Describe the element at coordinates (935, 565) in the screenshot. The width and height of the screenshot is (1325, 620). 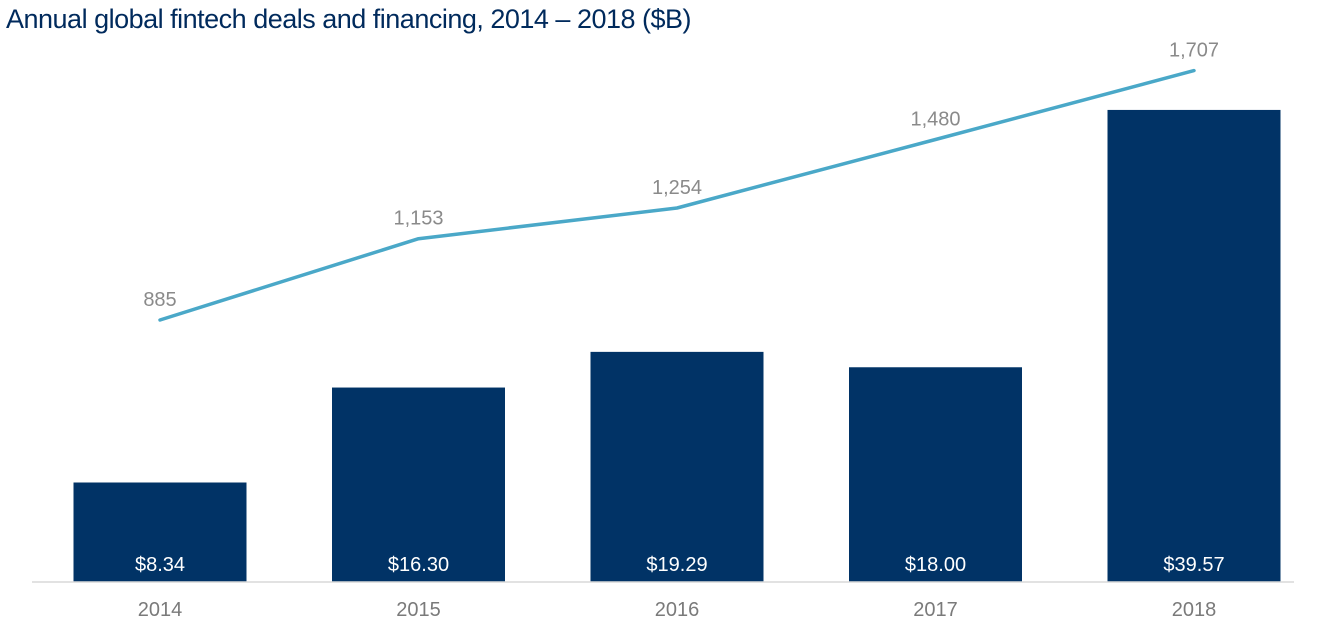
I see `bar-value-label-2017: $18.00` at that location.